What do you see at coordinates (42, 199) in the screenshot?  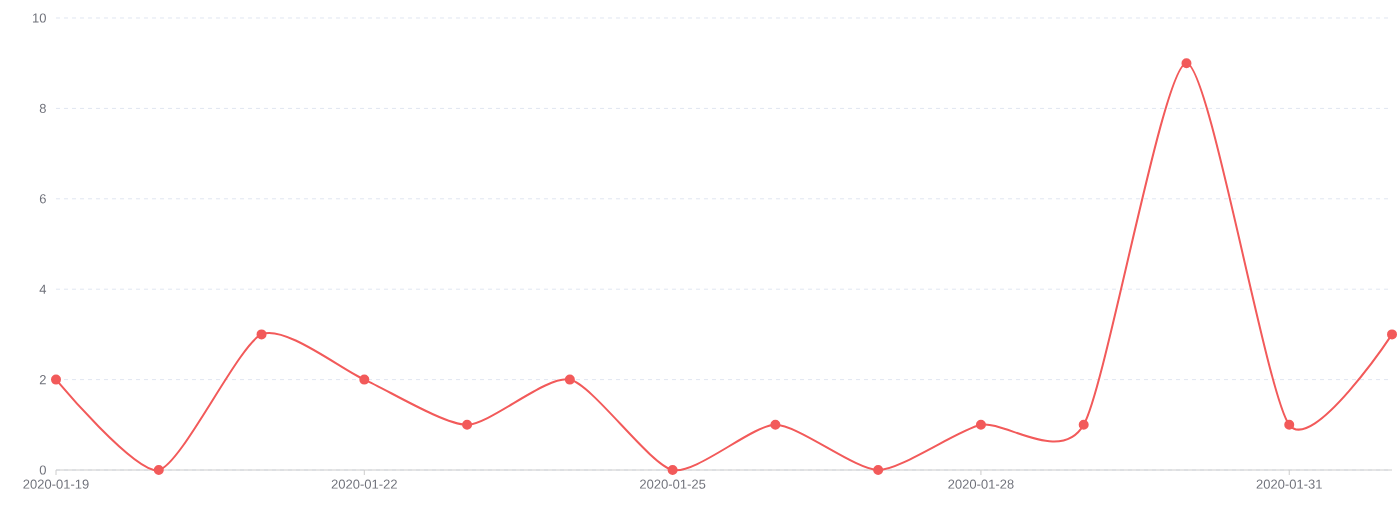 I see `y-tick-label: 6` at bounding box center [42, 199].